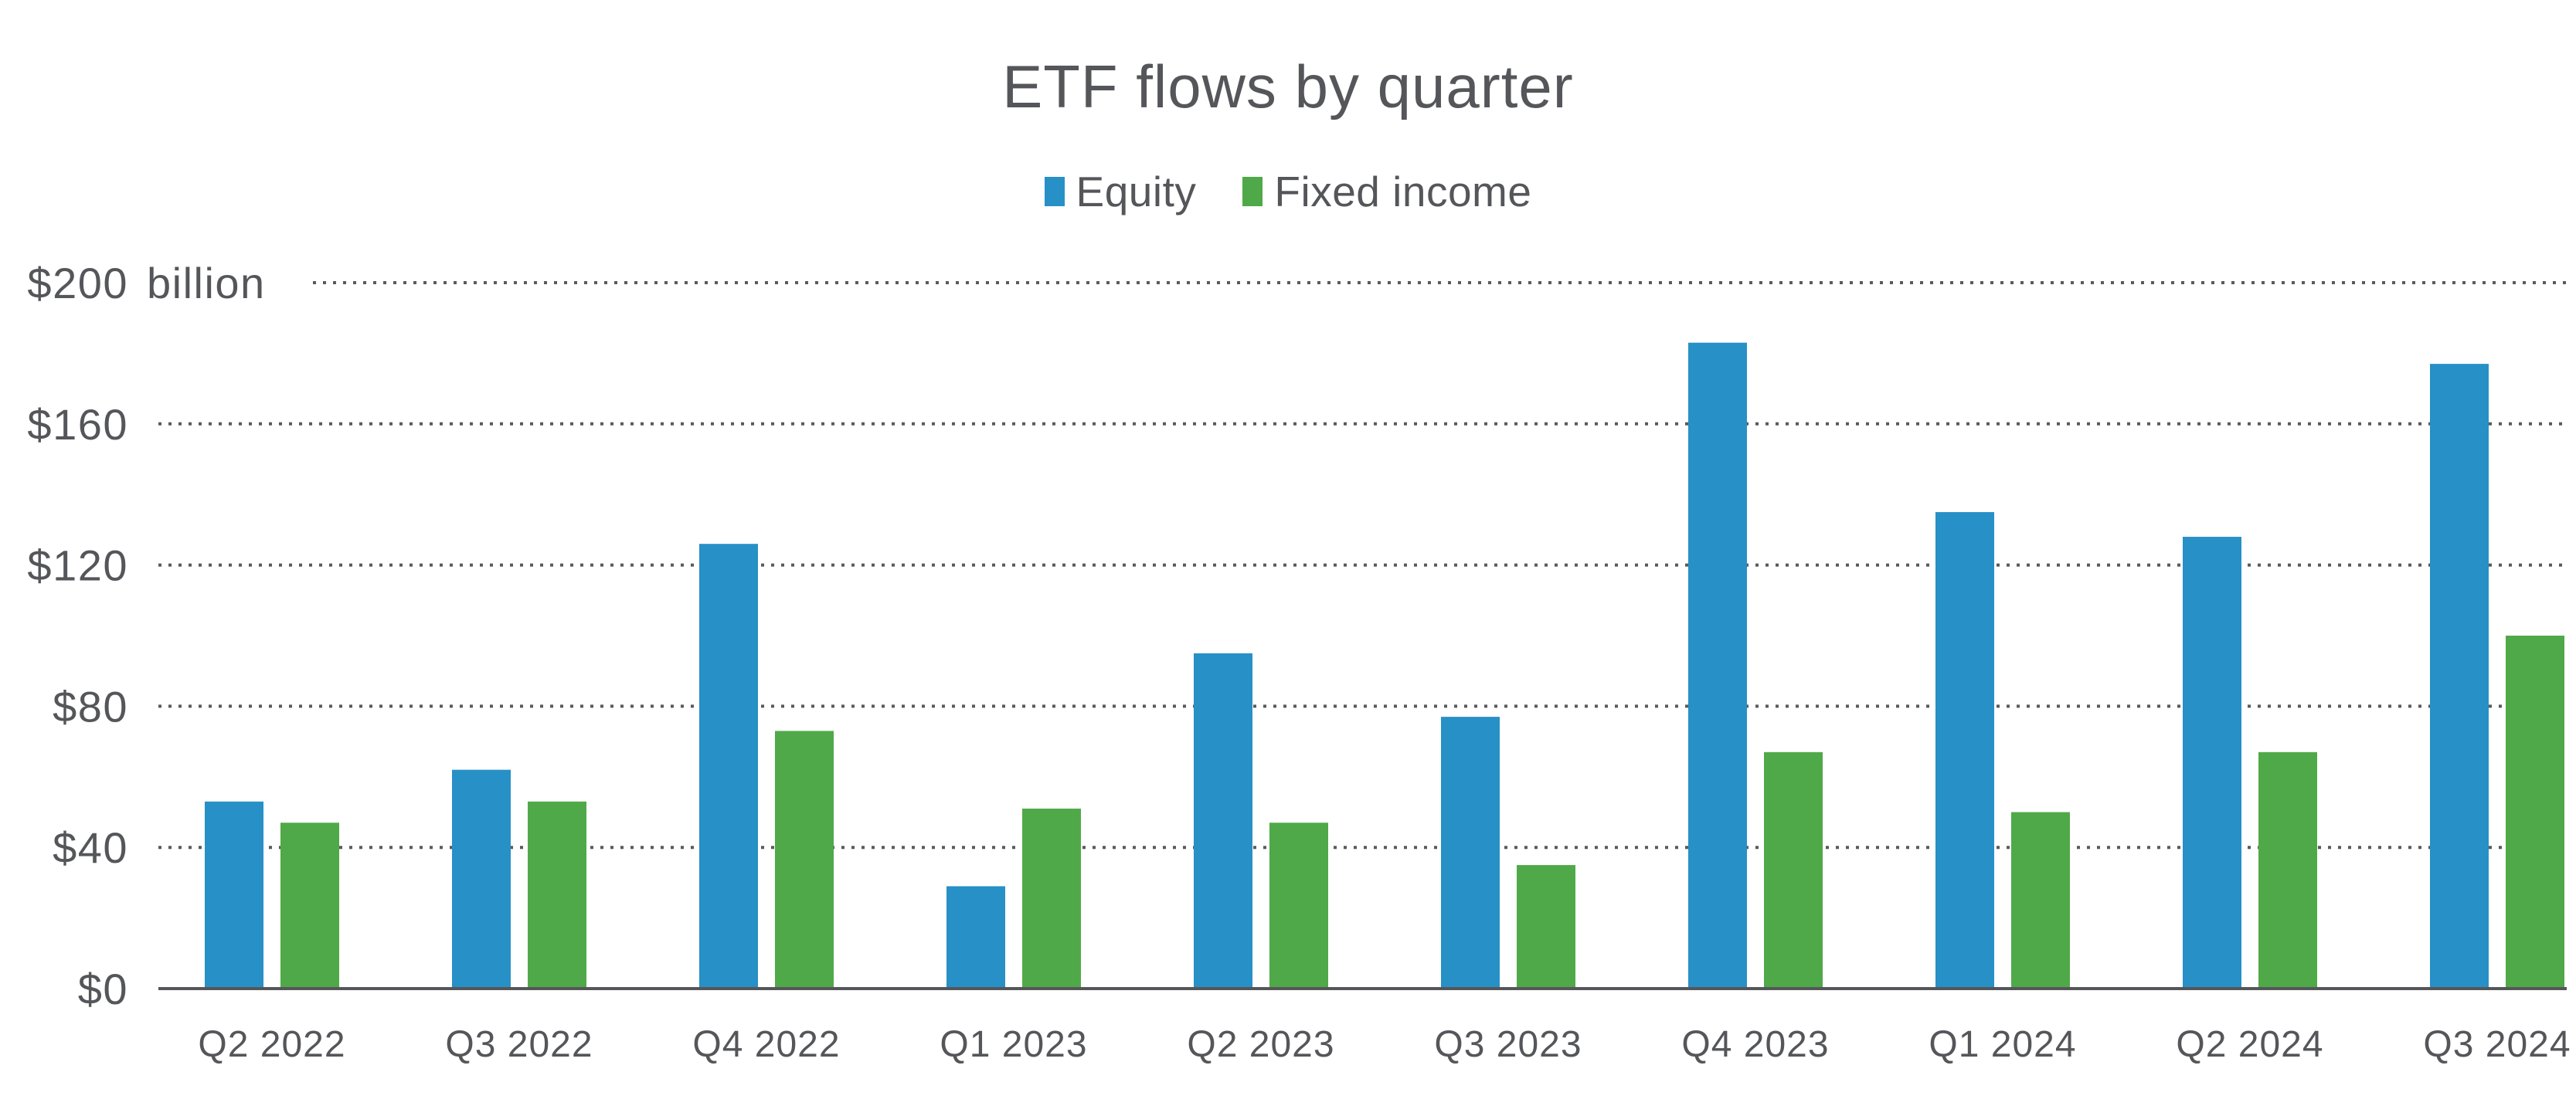  What do you see at coordinates (2212, 763) in the screenshot?
I see `bar-equity-q2-2024` at bounding box center [2212, 763].